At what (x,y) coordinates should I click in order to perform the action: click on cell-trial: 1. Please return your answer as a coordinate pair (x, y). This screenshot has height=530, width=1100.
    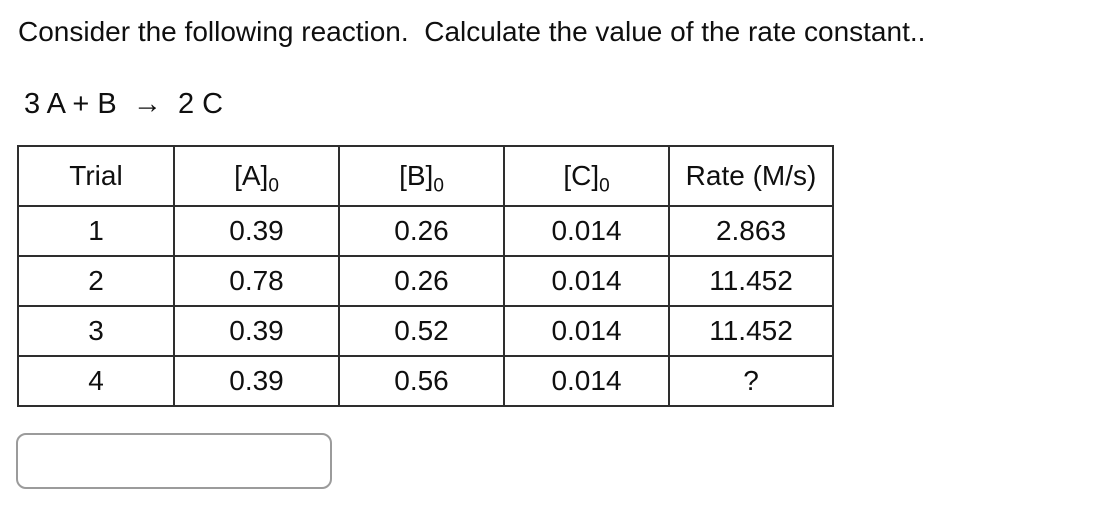
    Looking at the image, I should click on (96, 231).